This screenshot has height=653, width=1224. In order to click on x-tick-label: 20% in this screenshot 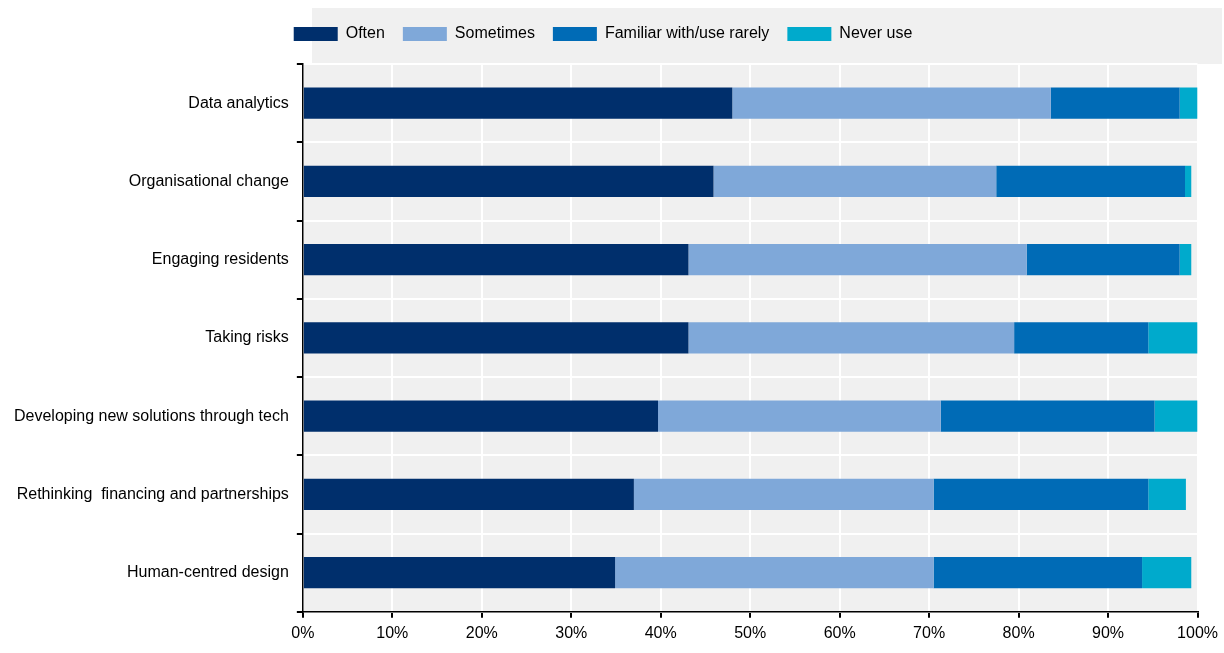, I will do `click(481, 632)`.